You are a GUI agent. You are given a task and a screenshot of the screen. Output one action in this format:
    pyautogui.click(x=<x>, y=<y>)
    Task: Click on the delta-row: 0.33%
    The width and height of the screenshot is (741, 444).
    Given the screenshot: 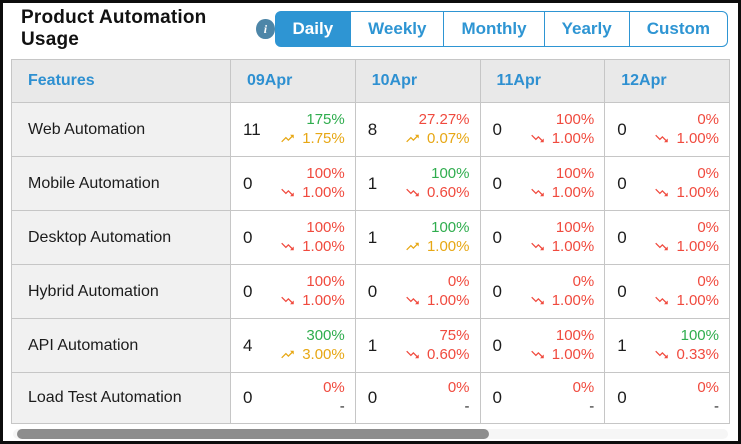 What is the action you would take?
    pyautogui.click(x=685, y=355)
    